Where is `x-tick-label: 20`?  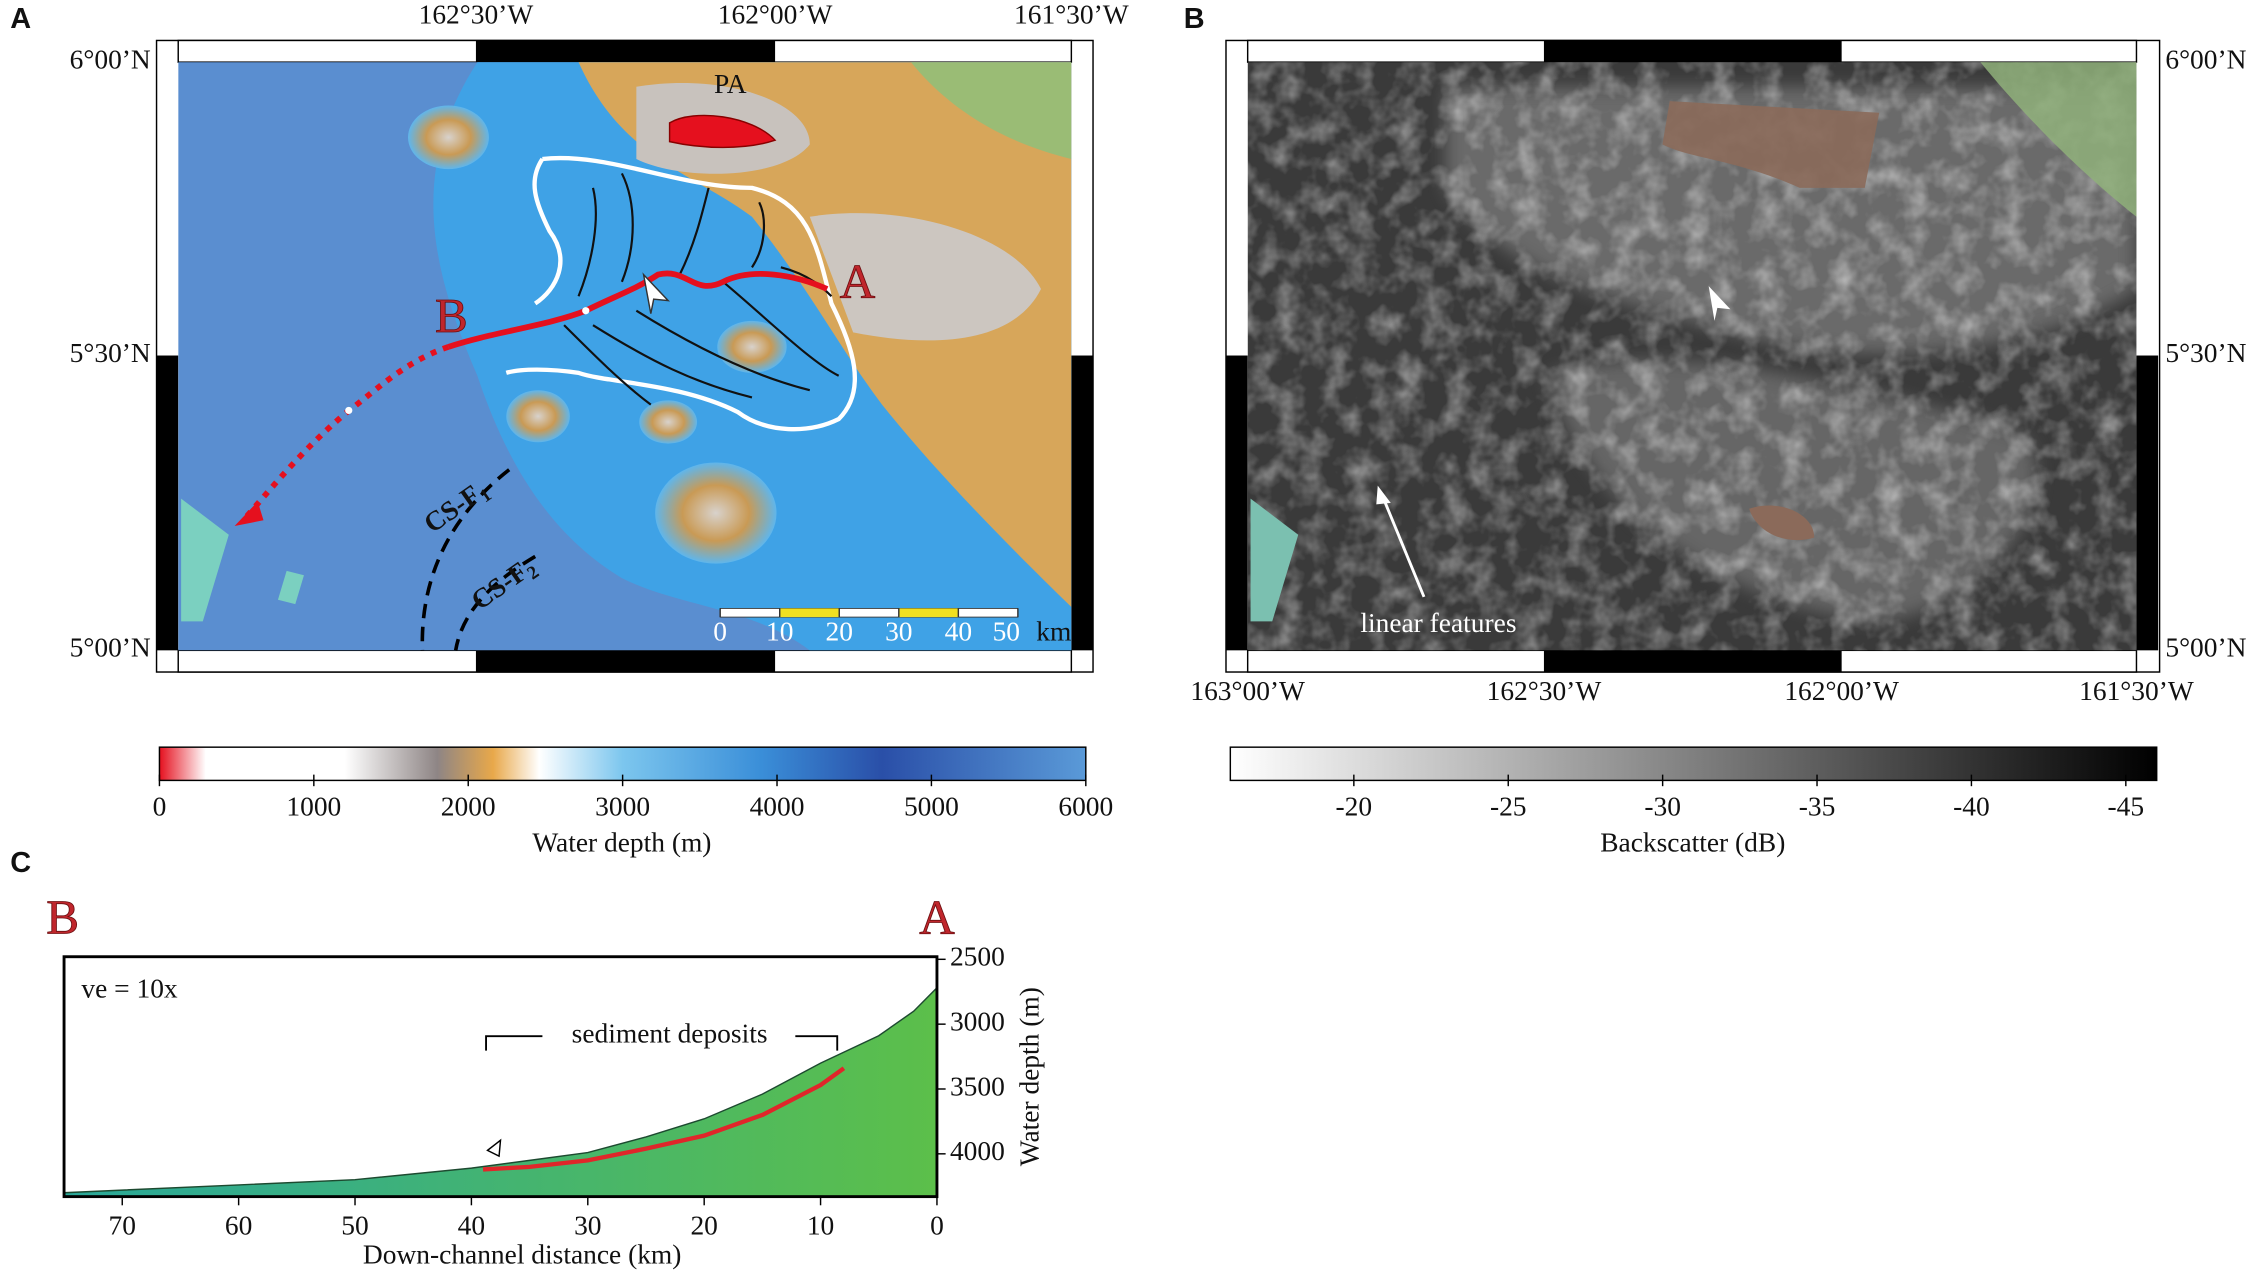
x-tick-label: 20 is located at coordinates (703, 1226).